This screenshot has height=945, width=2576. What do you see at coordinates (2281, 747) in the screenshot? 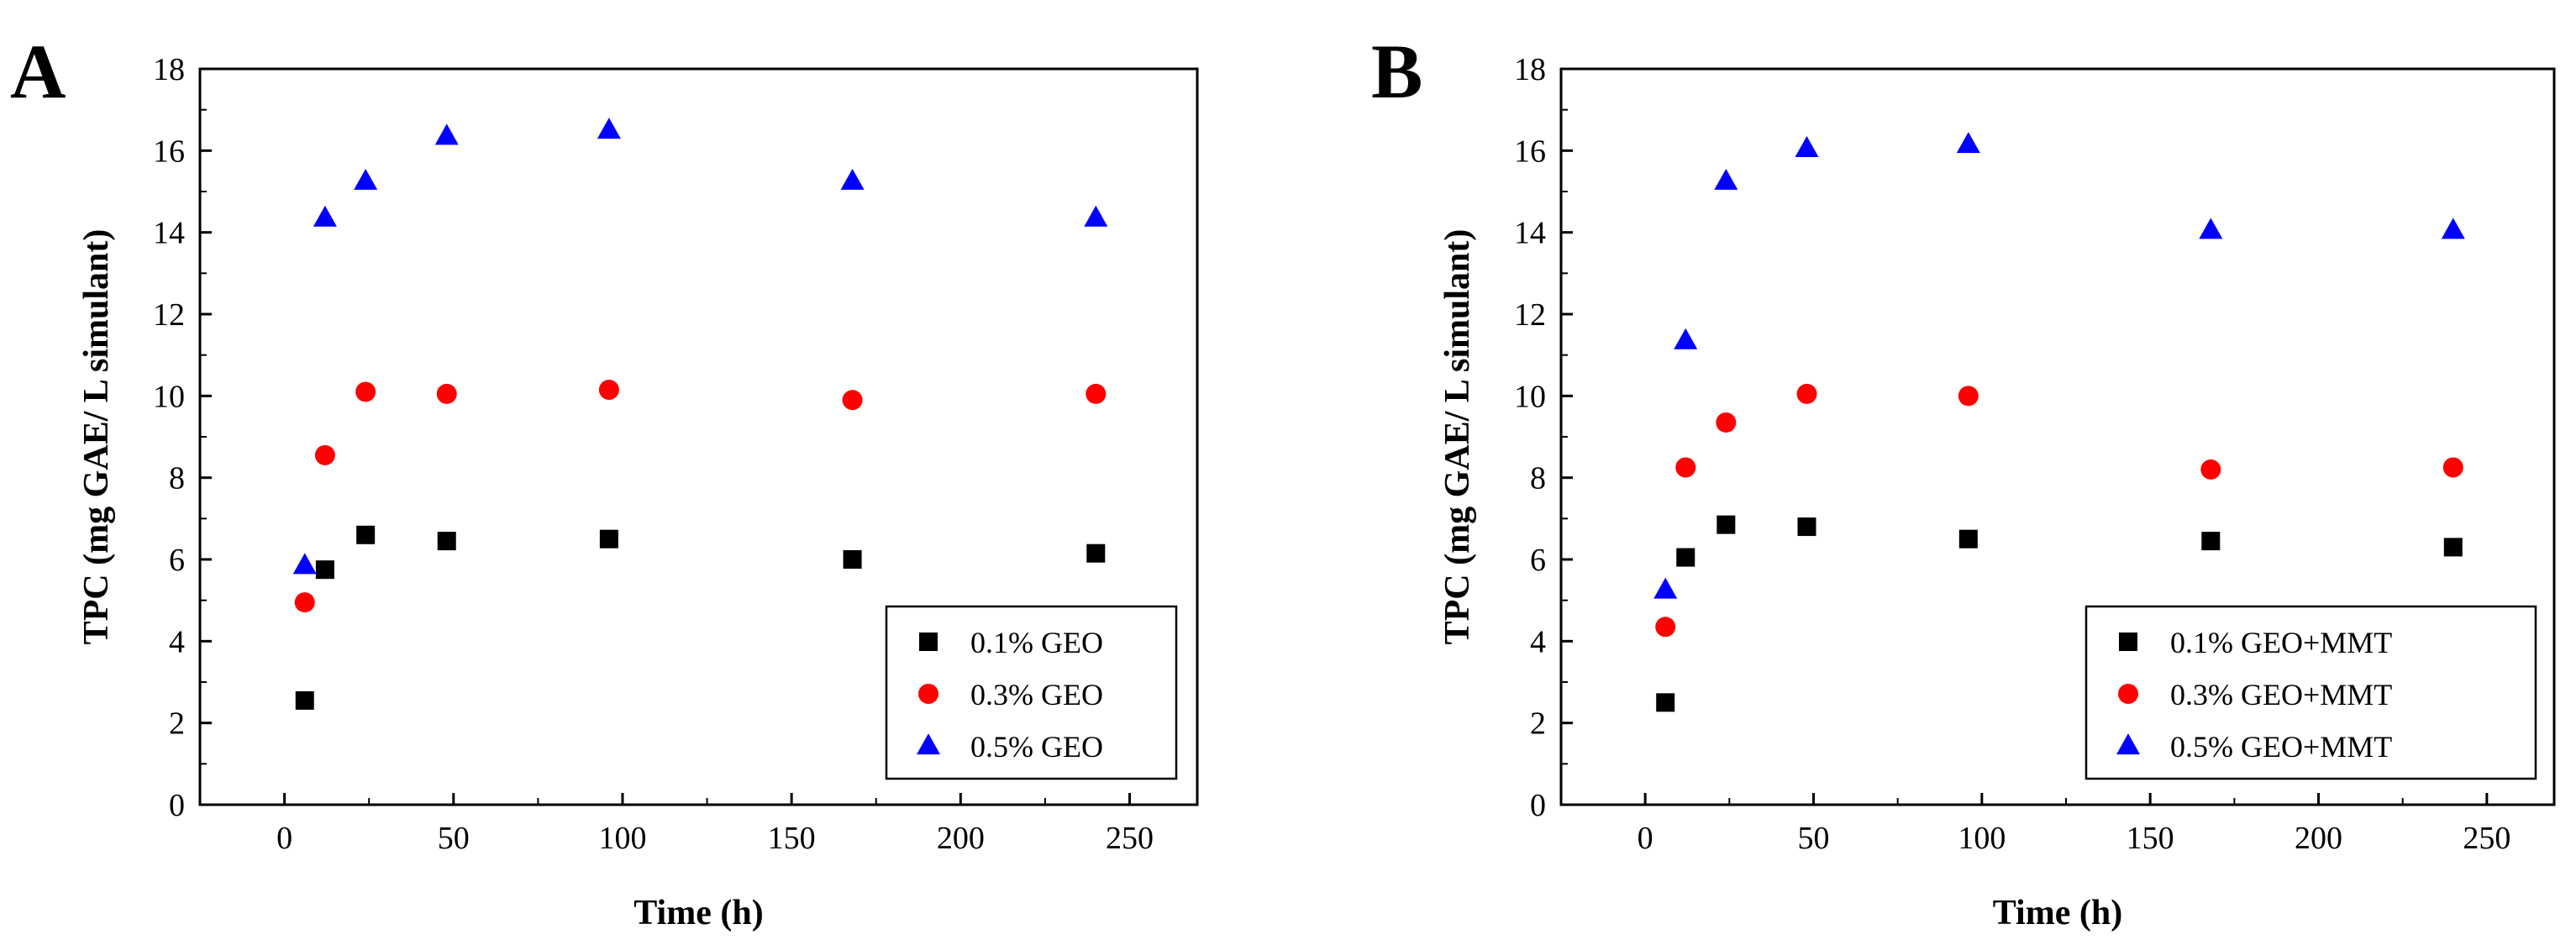
I see `legend-label: 0.5% GEO+MMT` at bounding box center [2281, 747].